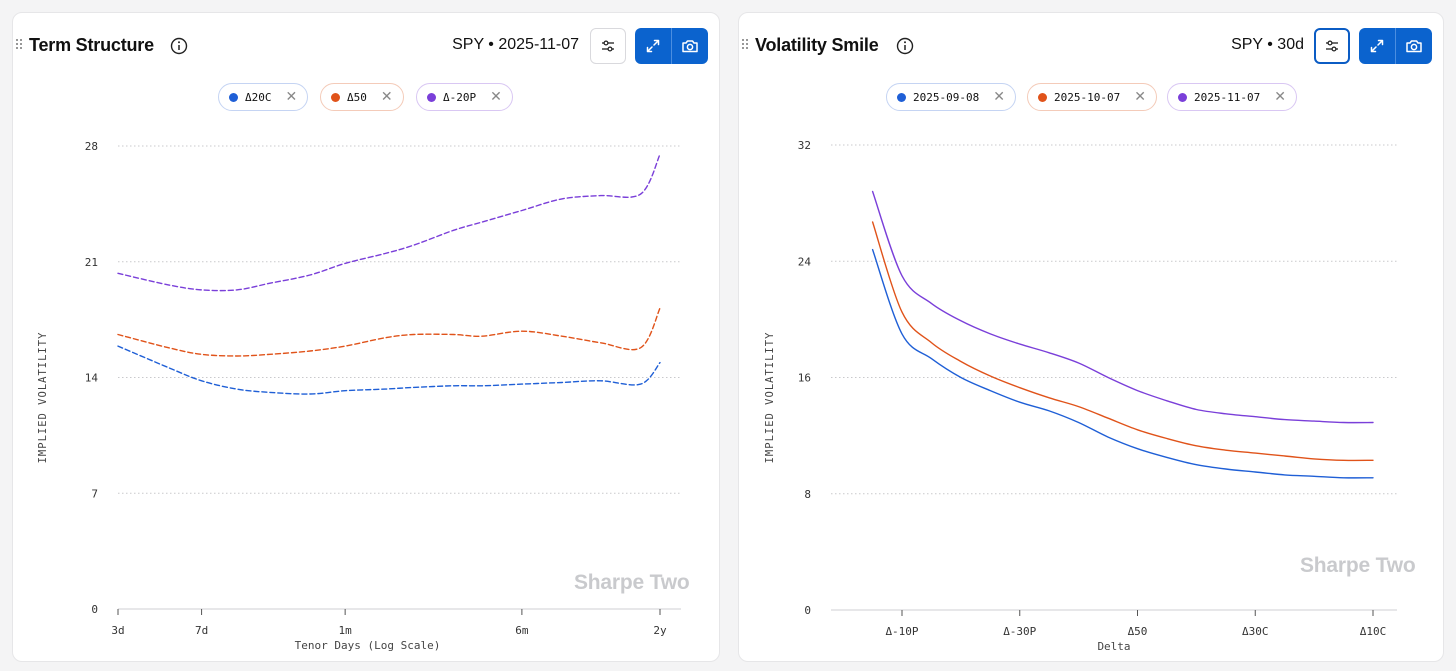 This screenshot has height=671, width=1456. What do you see at coordinates (389, 222) in the screenshot?
I see `series-line-Δ-20P` at bounding box center [389, 222].